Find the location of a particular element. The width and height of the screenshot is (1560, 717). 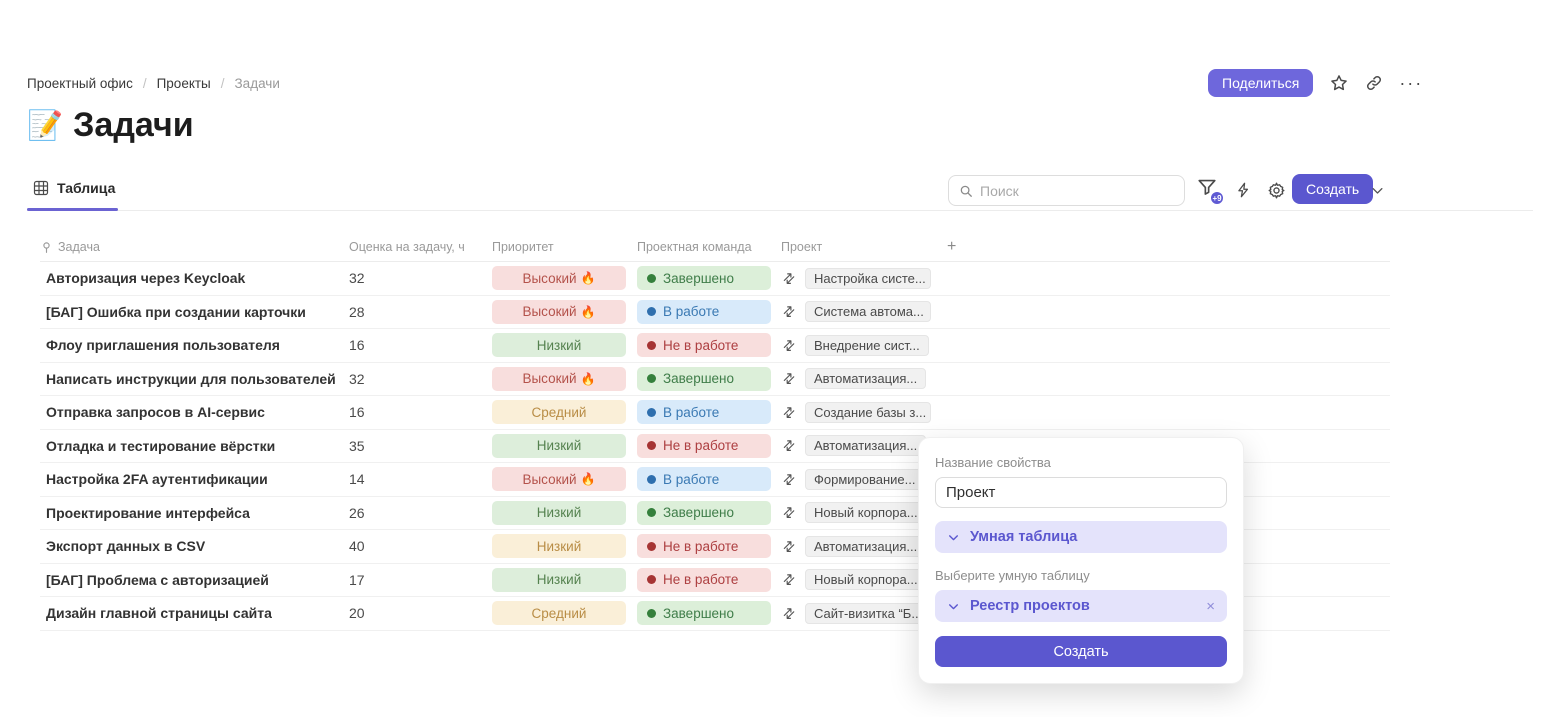

task-estimate: 26 is located at coordinates (357, 512).